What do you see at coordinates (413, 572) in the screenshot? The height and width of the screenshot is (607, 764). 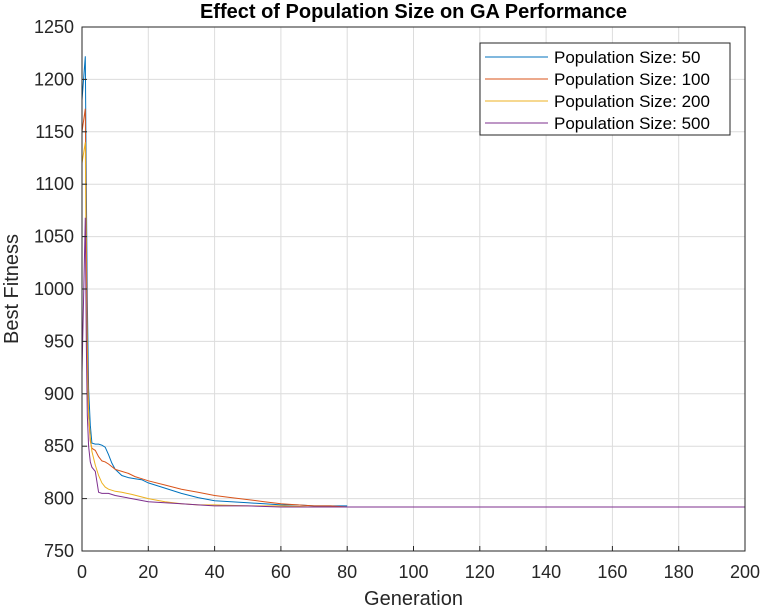 I see `x-tick-label: 100` at bounding box center [413, 572].